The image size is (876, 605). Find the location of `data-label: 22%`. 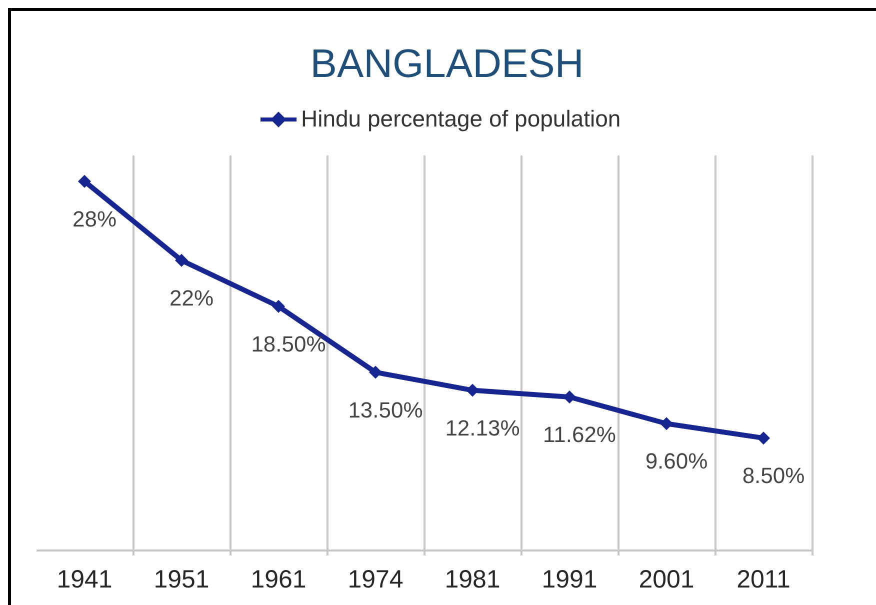

data-label: 22% is located at coordinates (191, 297).